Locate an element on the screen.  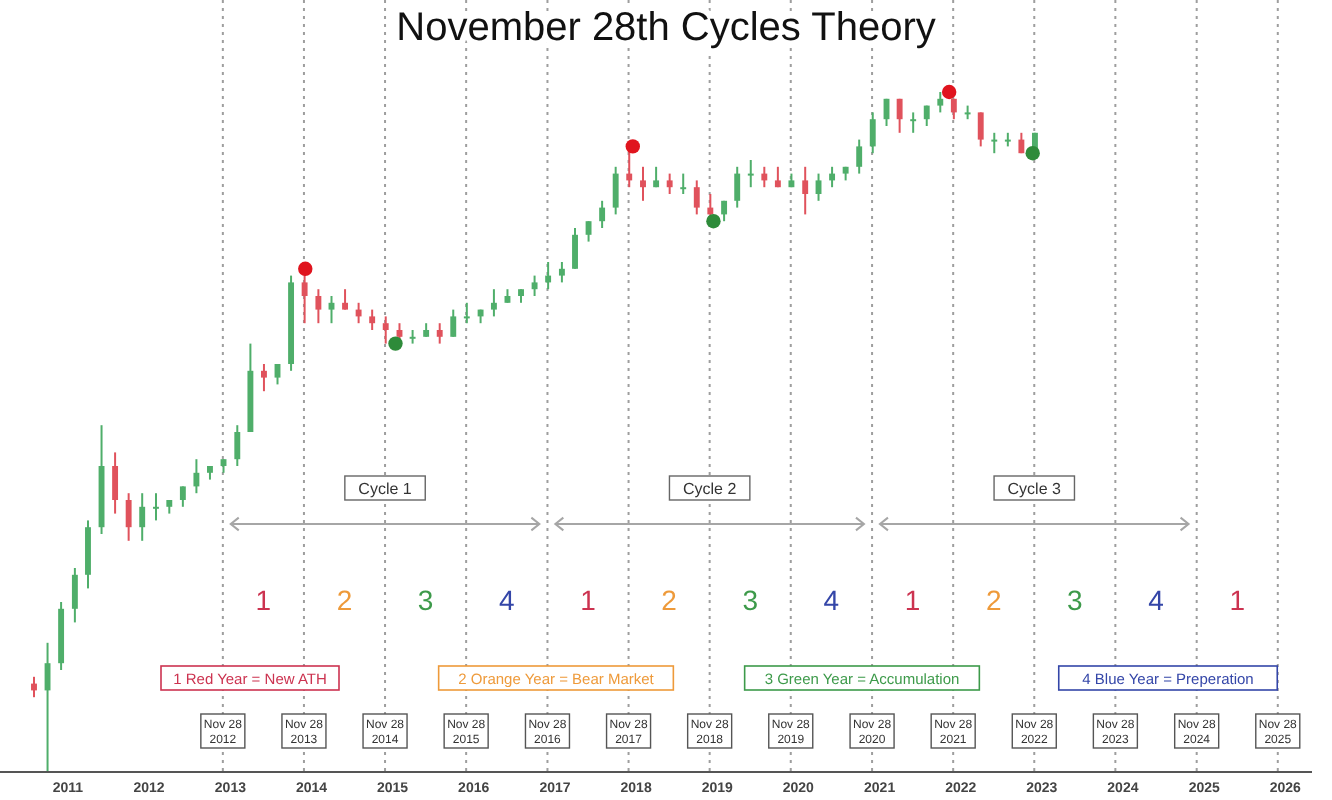
annotation: Cycle 3 is located at coordinates (1035, 489).